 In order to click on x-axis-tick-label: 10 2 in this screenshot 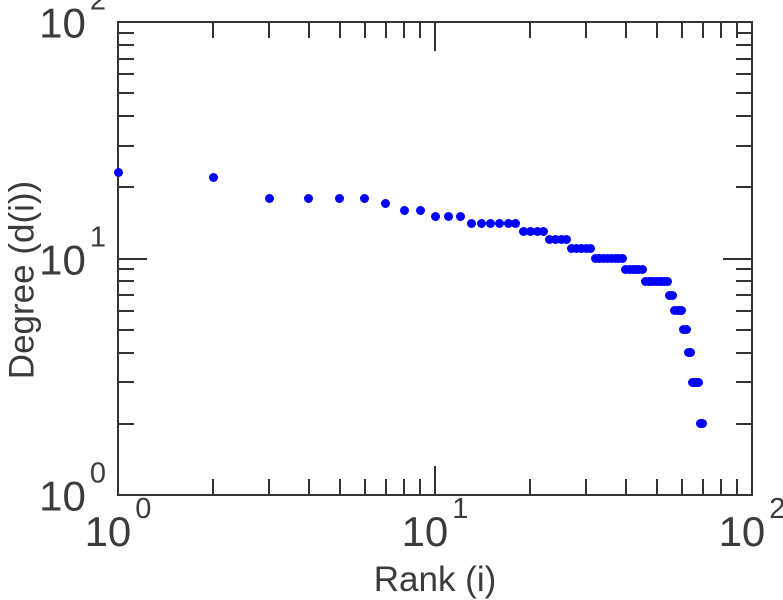, I will do `click(750, 525)`.